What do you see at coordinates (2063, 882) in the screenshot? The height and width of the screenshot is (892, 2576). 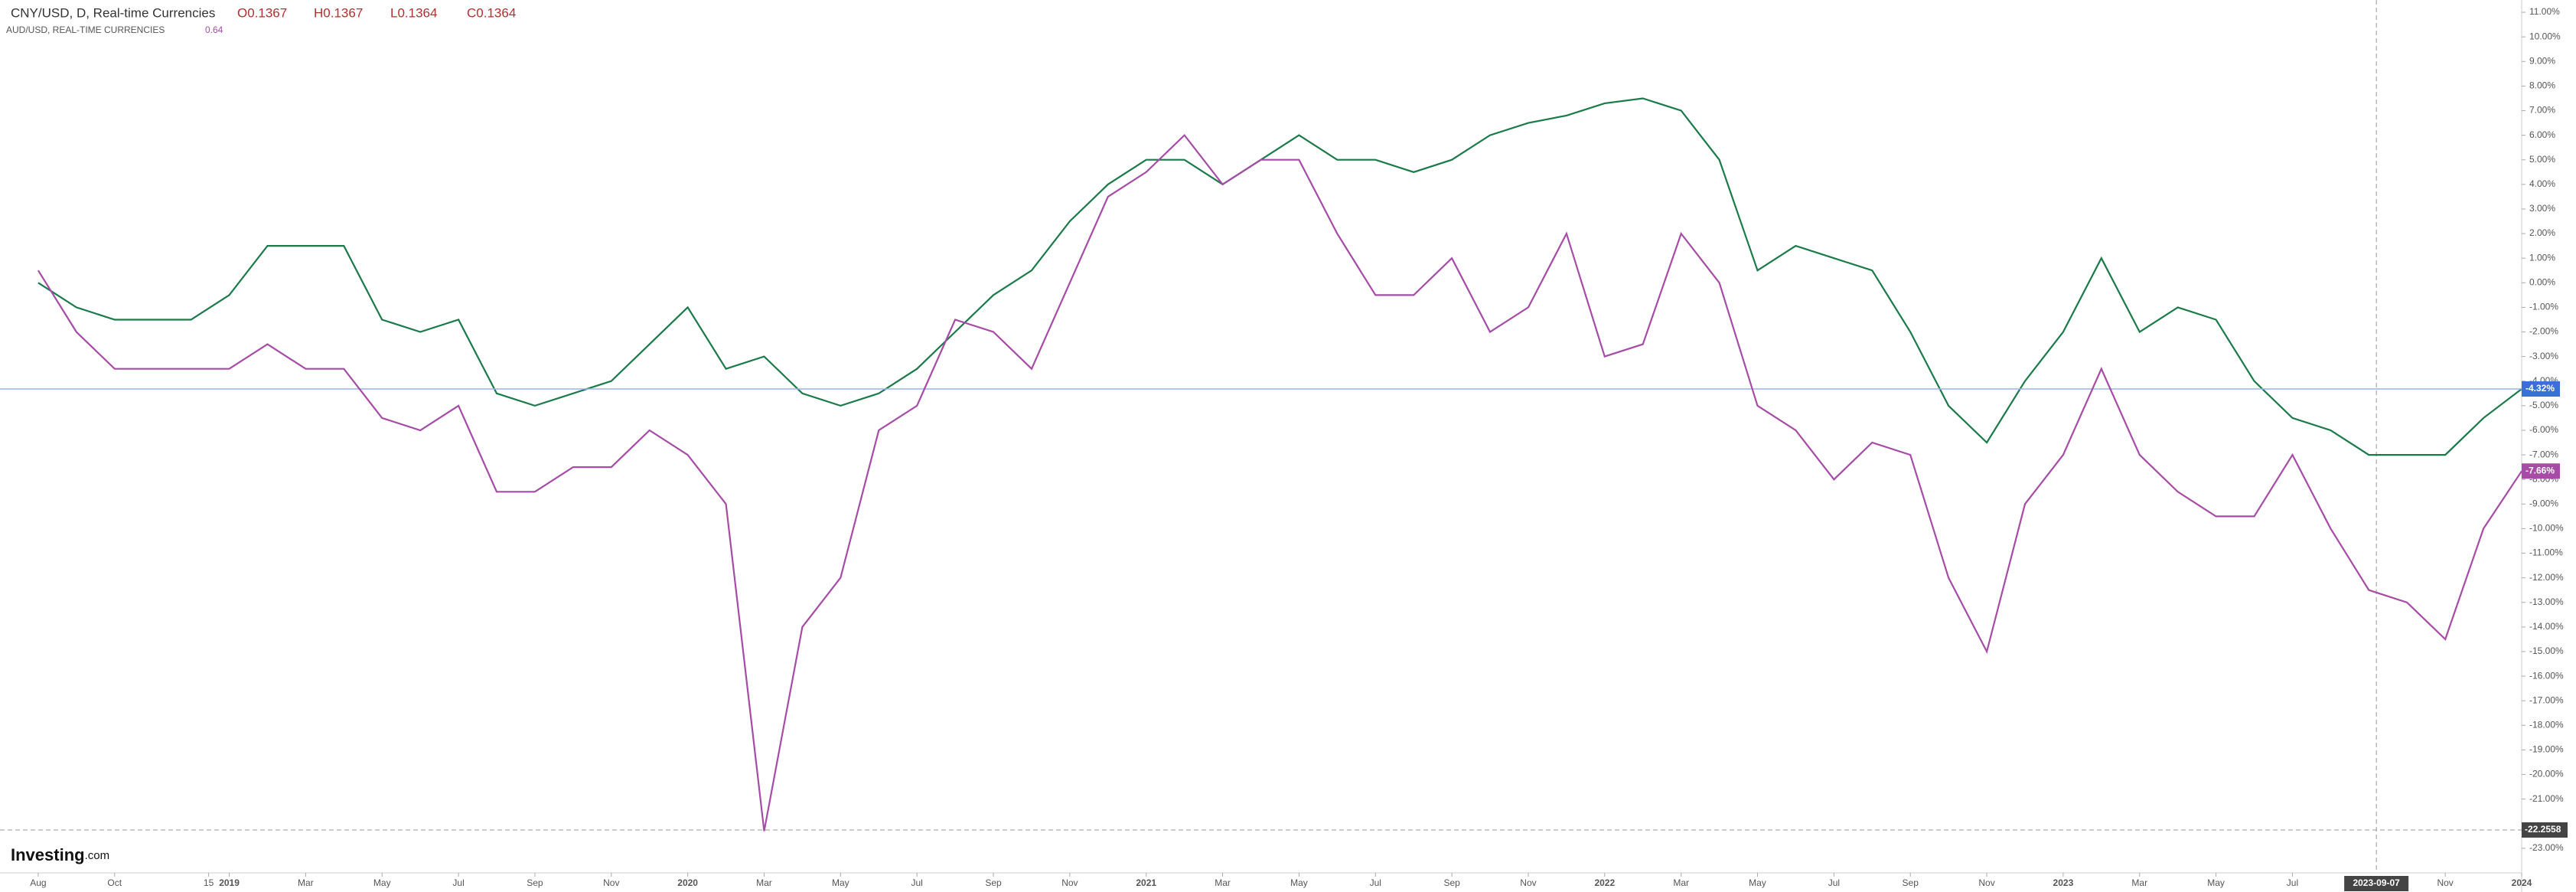 I see `x-tick-label: 2023` at bounding box center [2063, 882].